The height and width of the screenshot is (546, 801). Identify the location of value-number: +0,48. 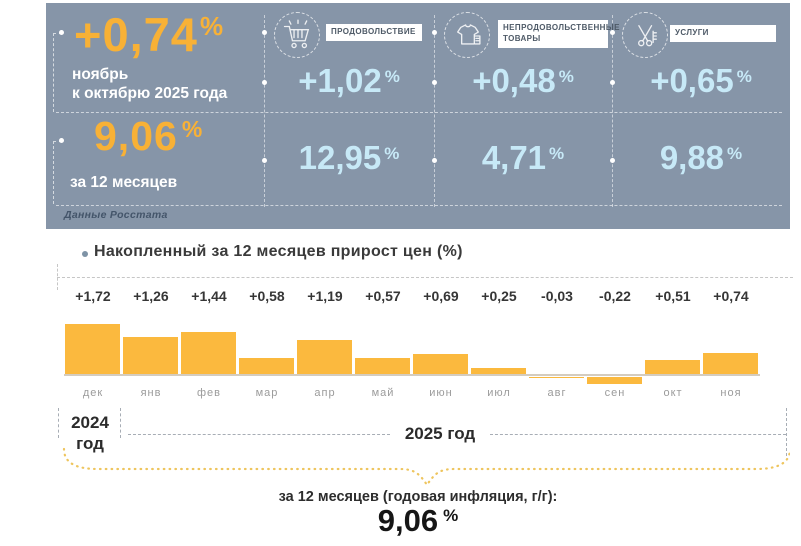
(514, 80).